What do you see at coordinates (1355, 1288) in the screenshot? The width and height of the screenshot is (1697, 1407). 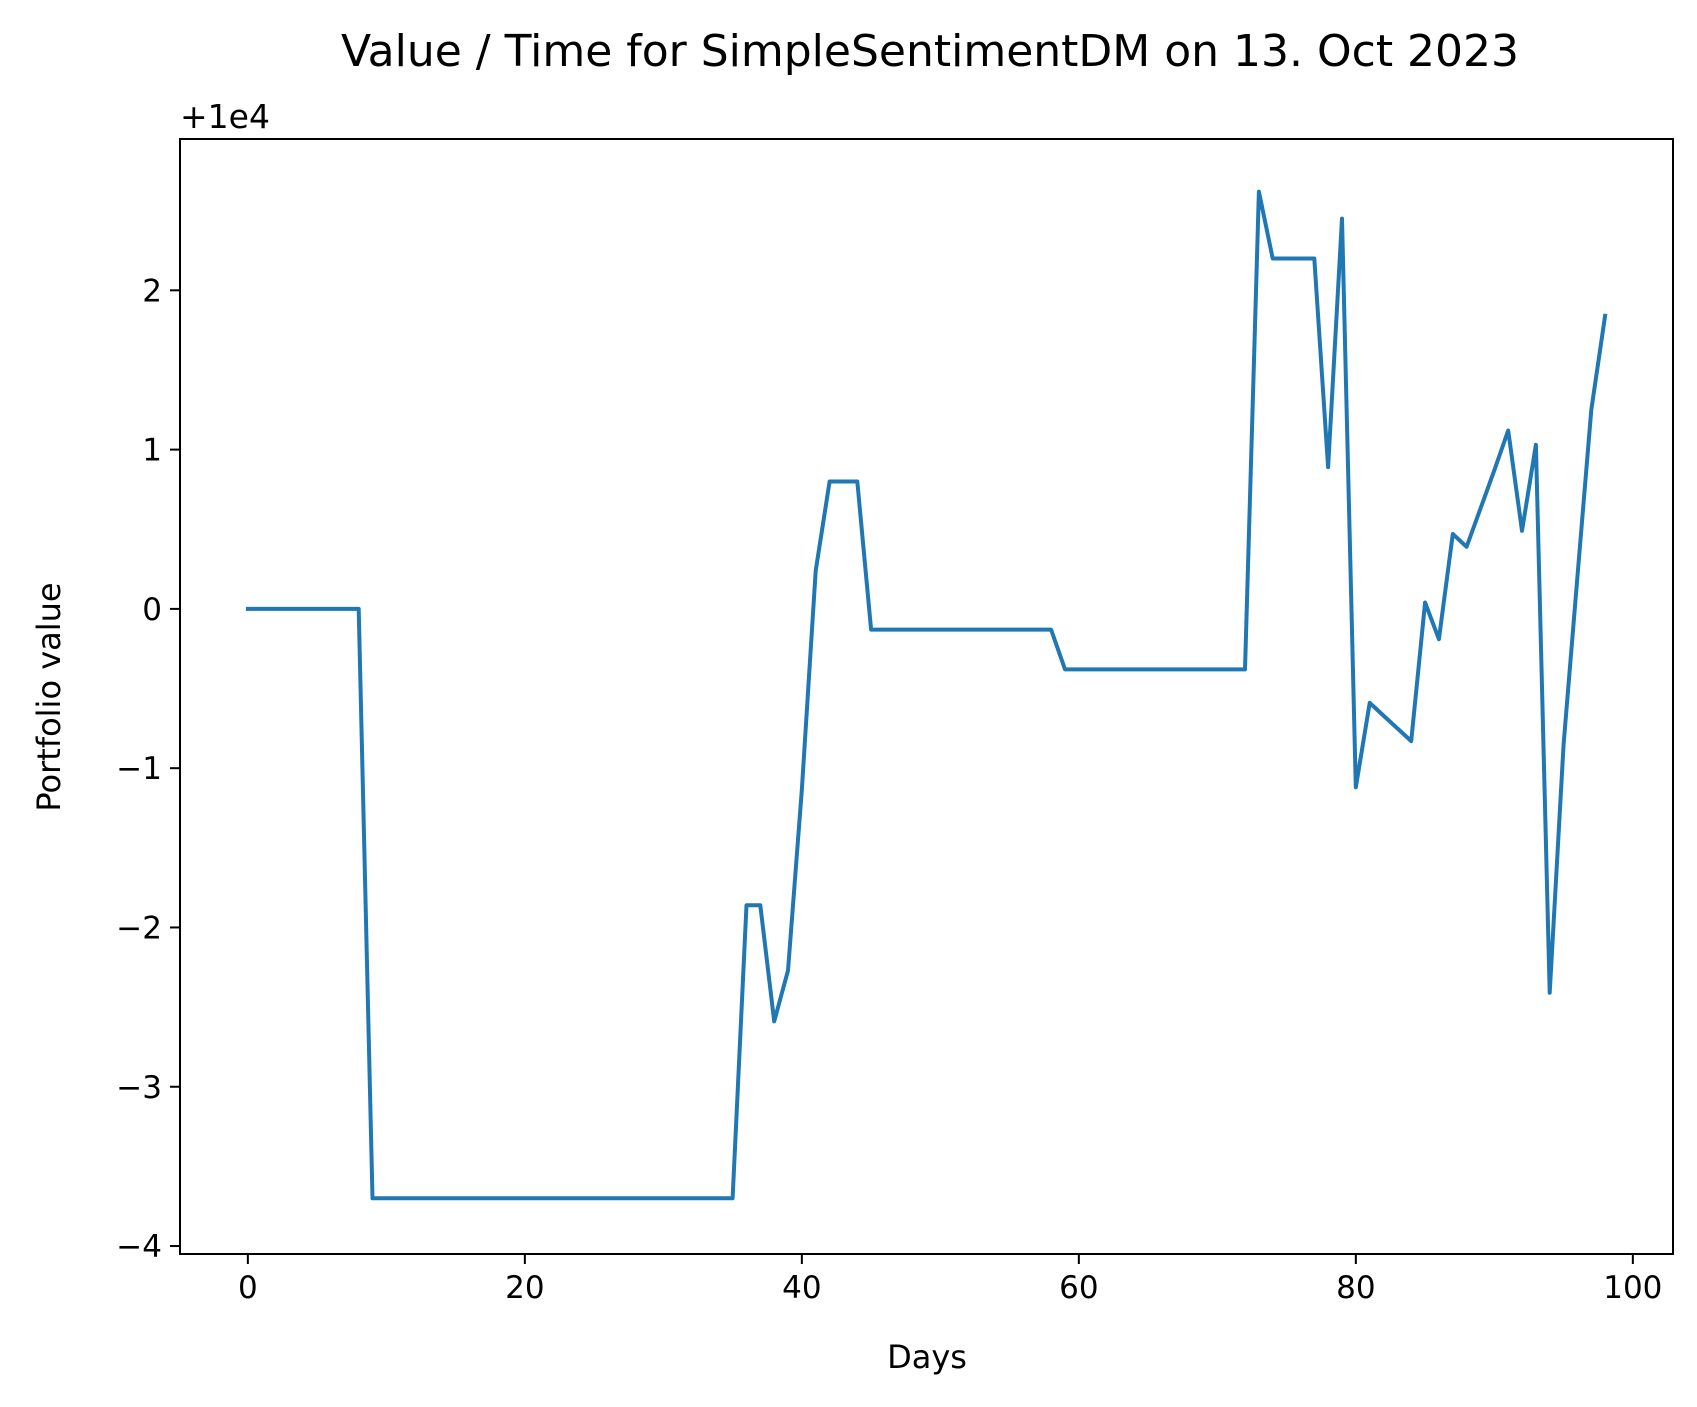 I see `x-tick-label: 80` at bounding box center [1355, 1288].